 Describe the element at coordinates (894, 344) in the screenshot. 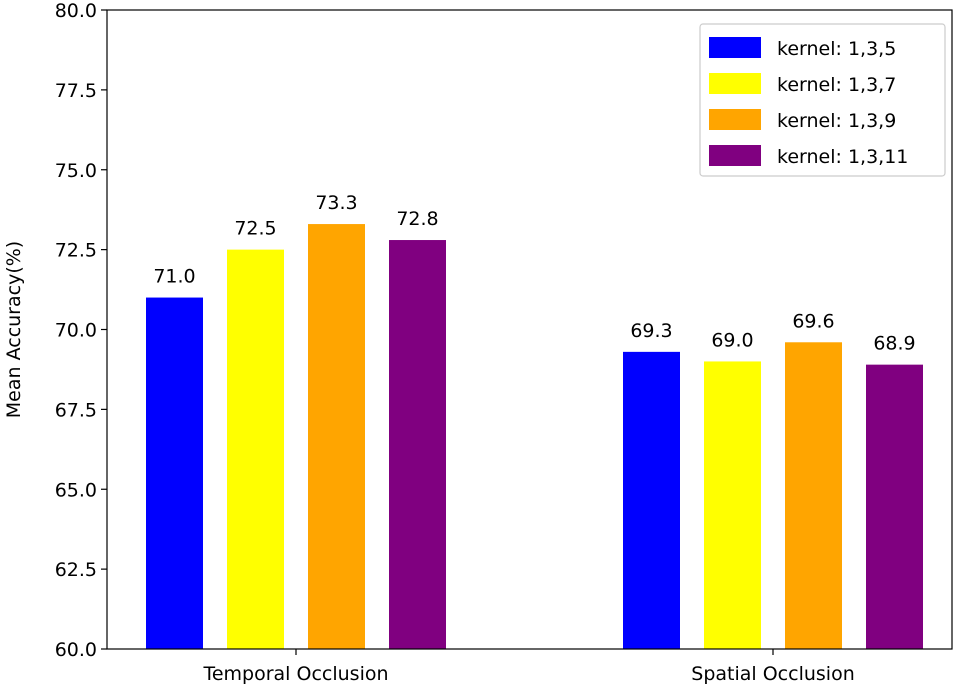

I see `bar-value-label: 68.9` at that location.